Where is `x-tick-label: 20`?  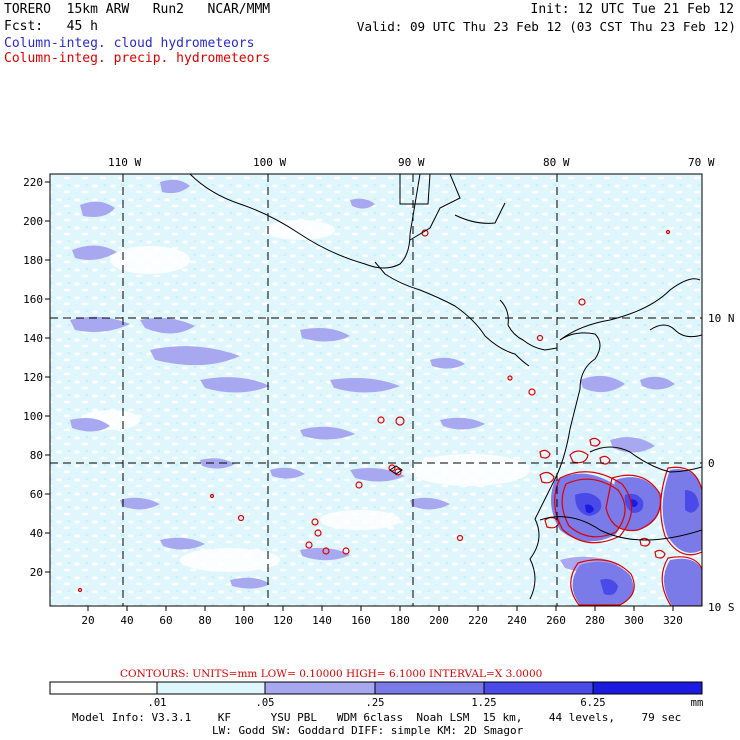
x-tick-label: 20 is located at coordinates (87, 620).